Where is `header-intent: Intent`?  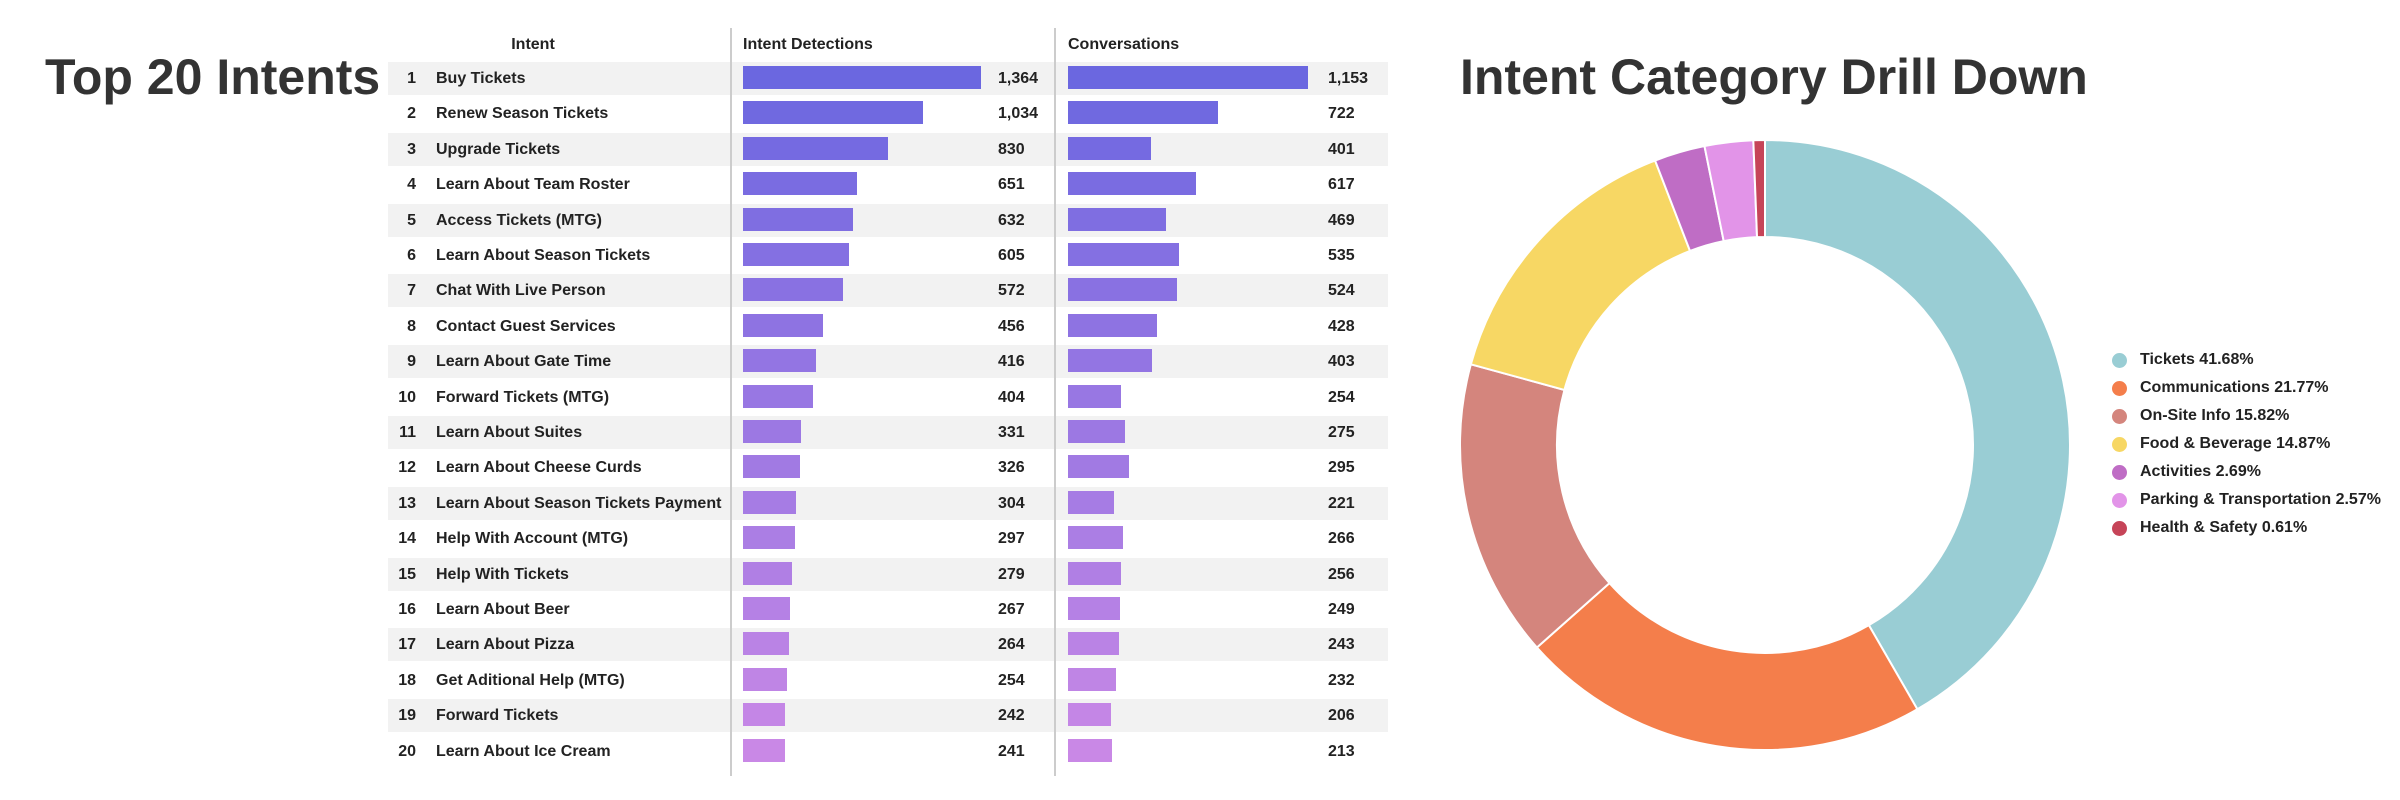 header-intent: Intent is located at coordinates (533, 44).